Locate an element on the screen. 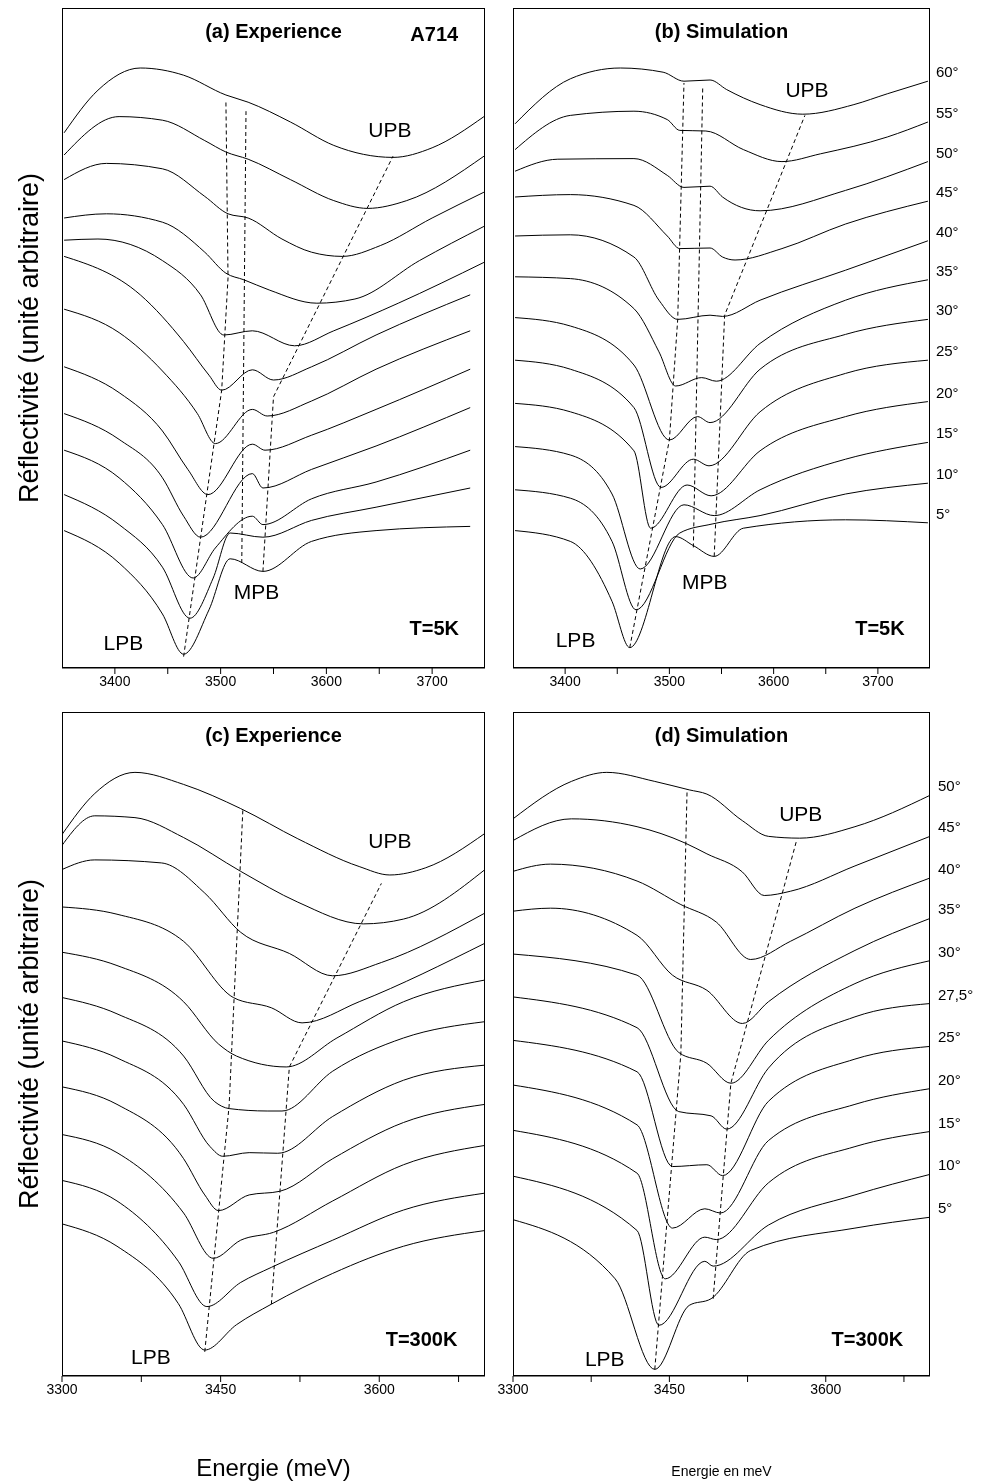 This screenshot has width=983, height=1481. x-axis-title: Energie (meV) is located at coordinates (273, 1467).